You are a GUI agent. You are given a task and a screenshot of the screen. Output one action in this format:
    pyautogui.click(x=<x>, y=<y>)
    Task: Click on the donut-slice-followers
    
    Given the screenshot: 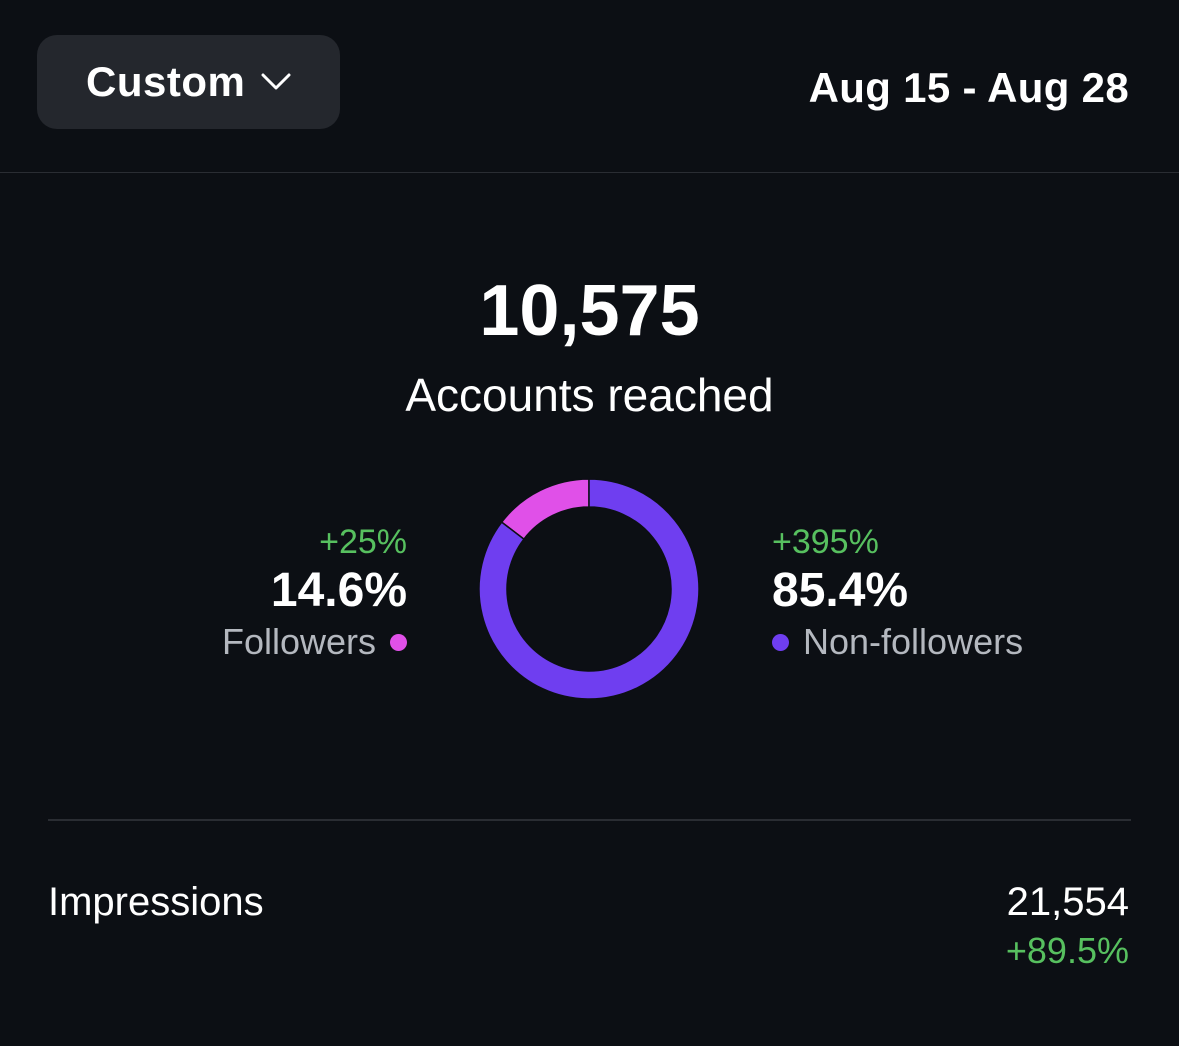 What is the action you would take?
    pyautogui.click(x=545, y=509)
    